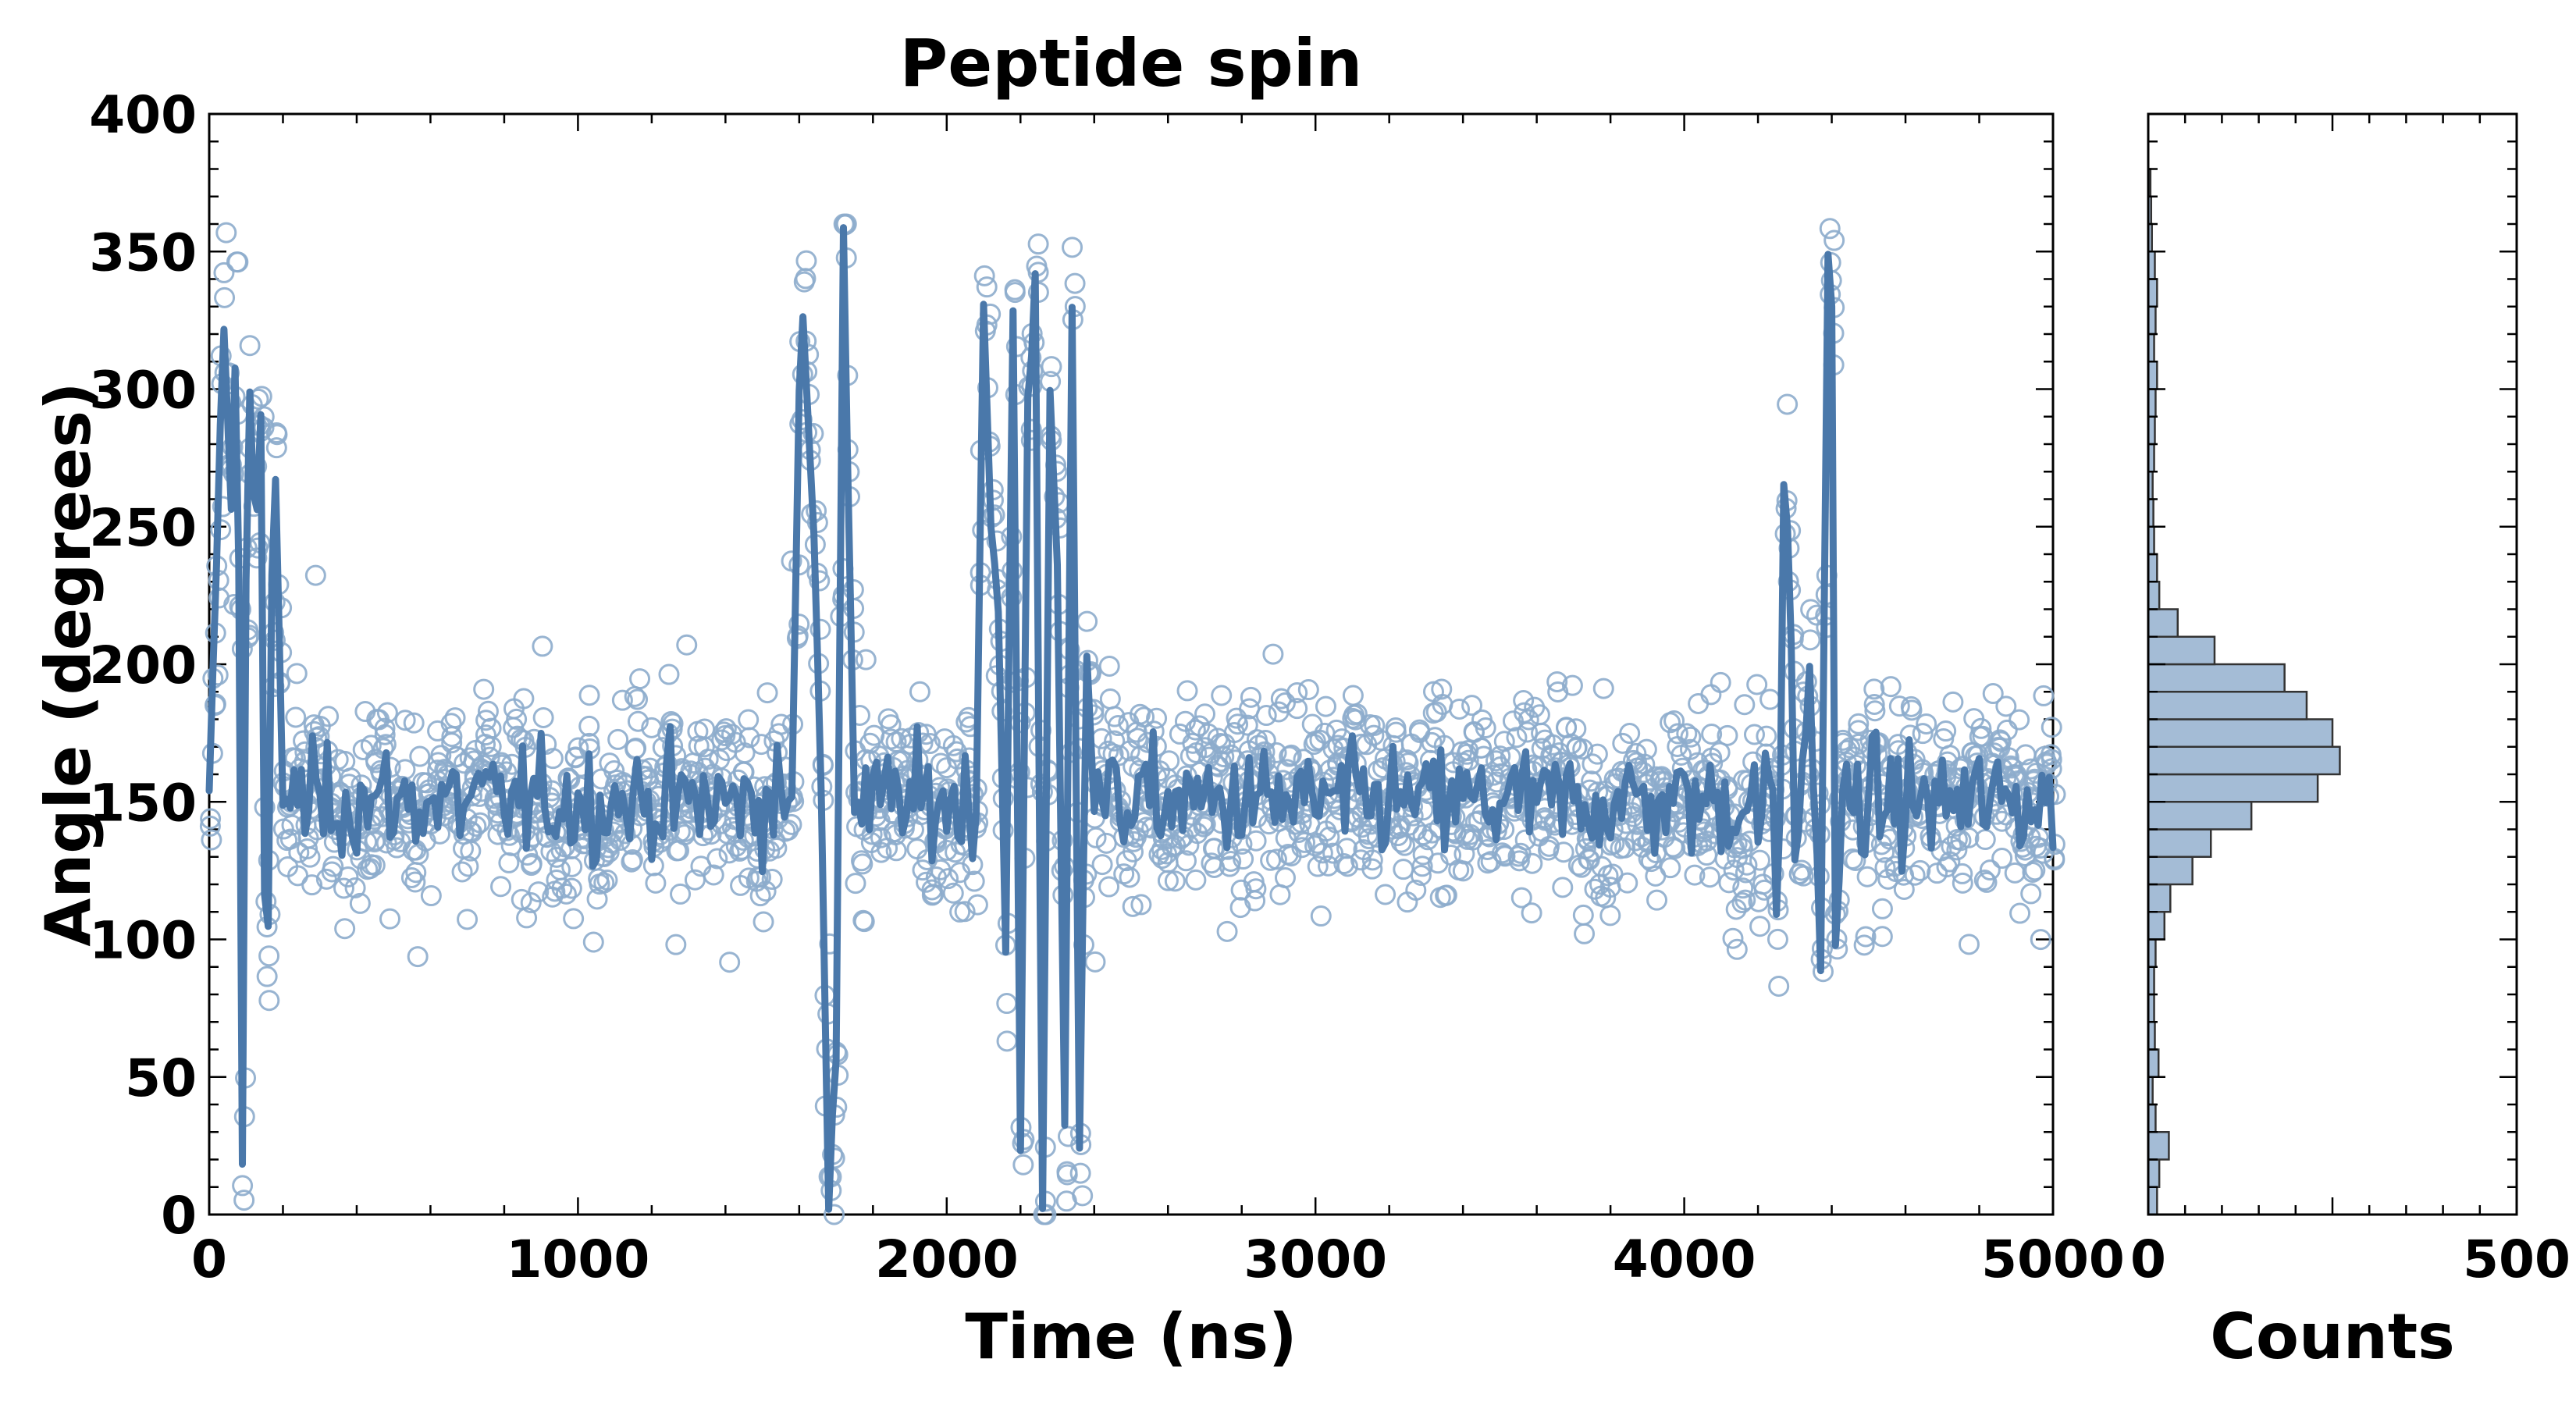 The image size is (2576, 1405). Describe the element at coordinates (1158, 1259) in the screenshot. I see `x-tick-labels: 0 1000 2000 3000 4000 5000` at that location.